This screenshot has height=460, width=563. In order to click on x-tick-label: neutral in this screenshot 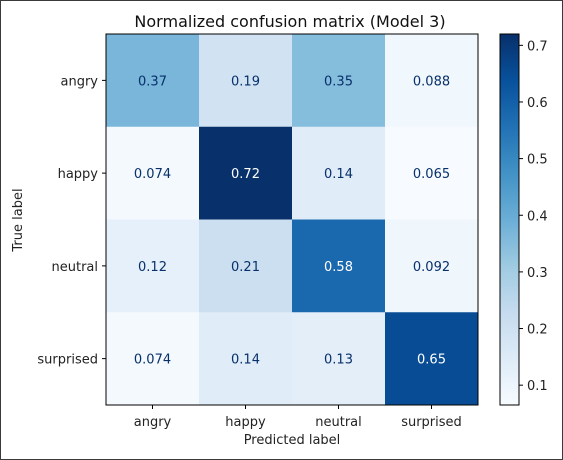, I will do `click(338, 422)`.